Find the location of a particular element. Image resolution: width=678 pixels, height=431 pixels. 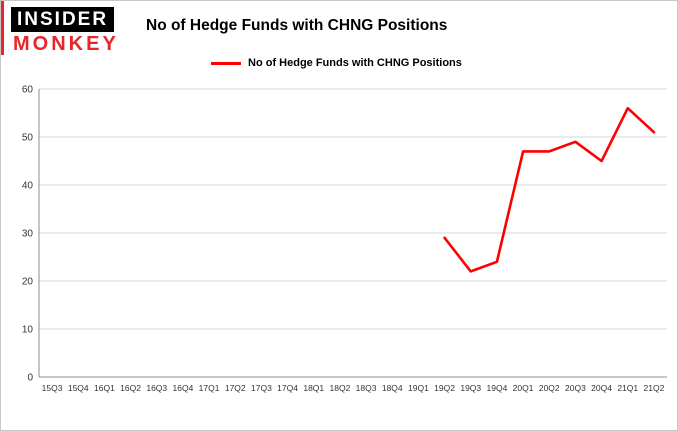

x-tick-label: 16Q3 is located at coordinates (156, 388).